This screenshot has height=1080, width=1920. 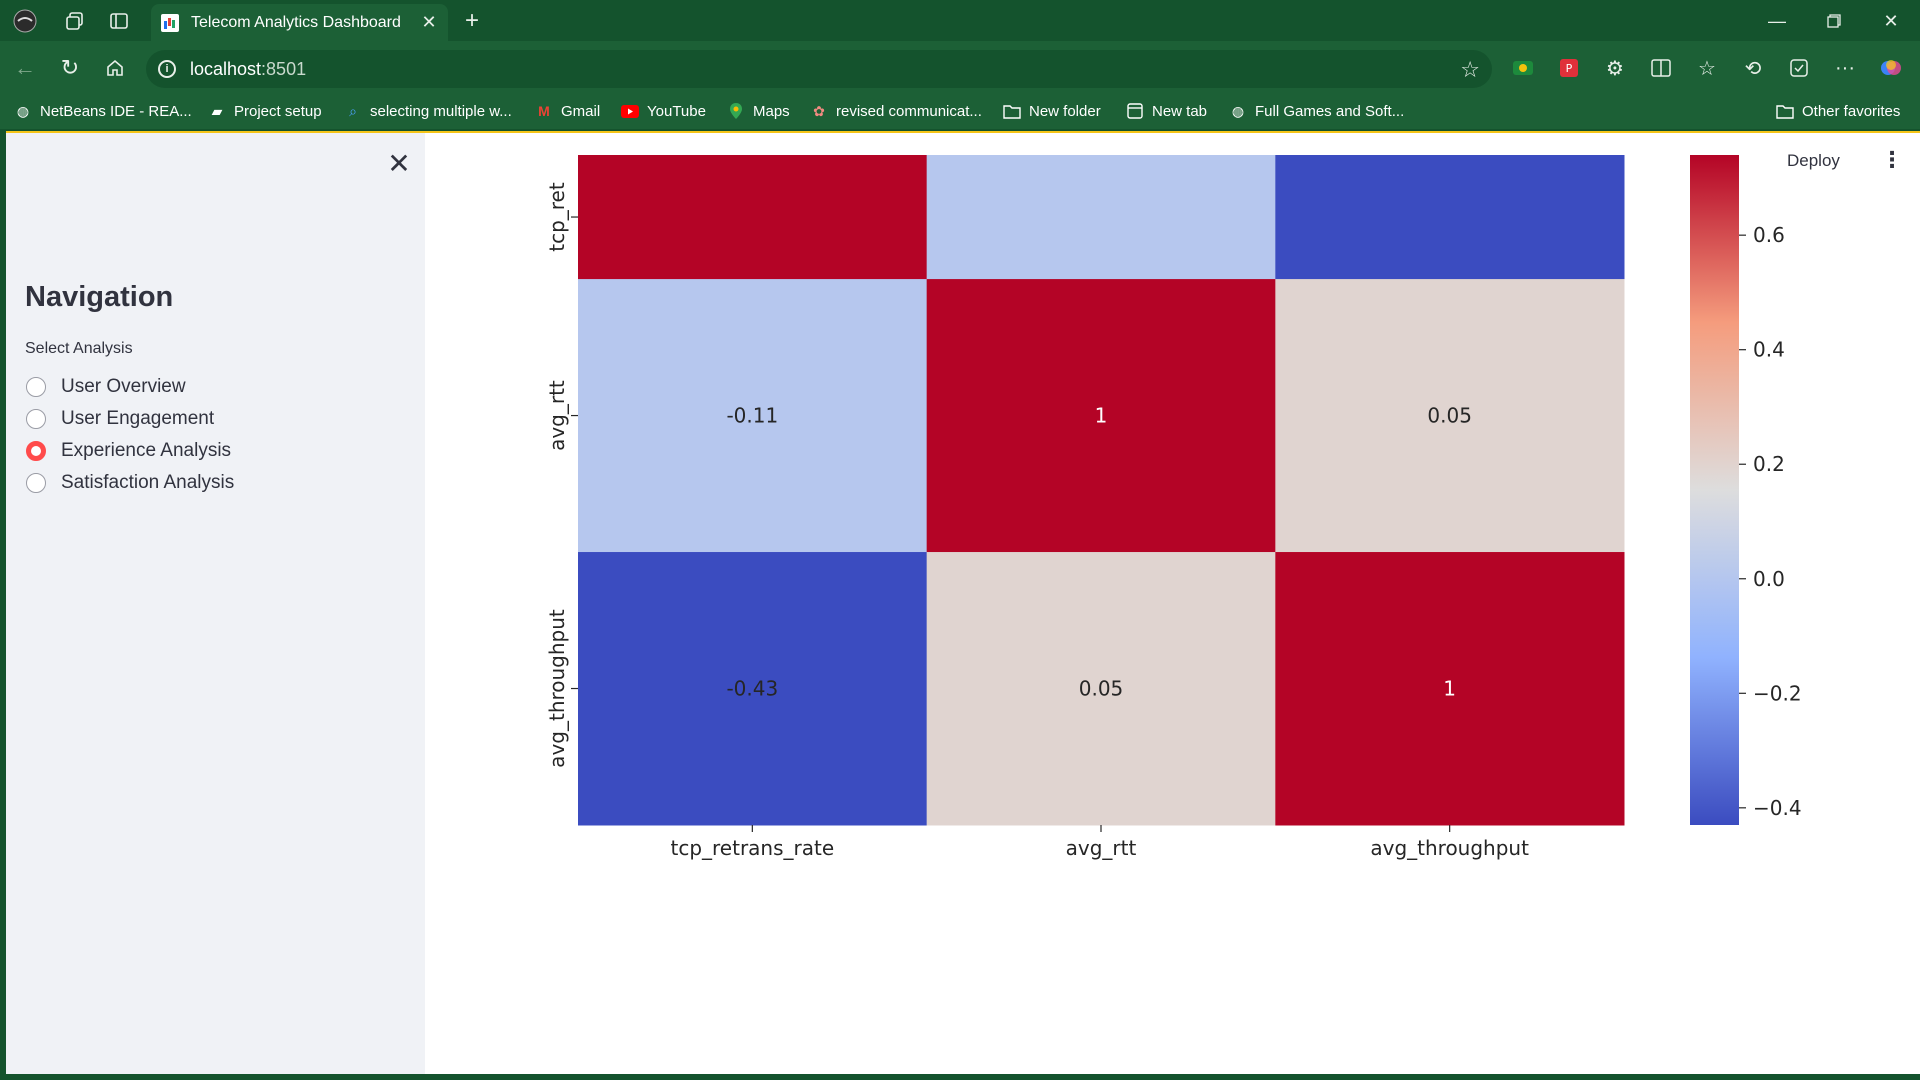 What do you see at coordinates (1834, 21) in the screenshot?
I see `restore-icon` at bounding box center [1834, 21].